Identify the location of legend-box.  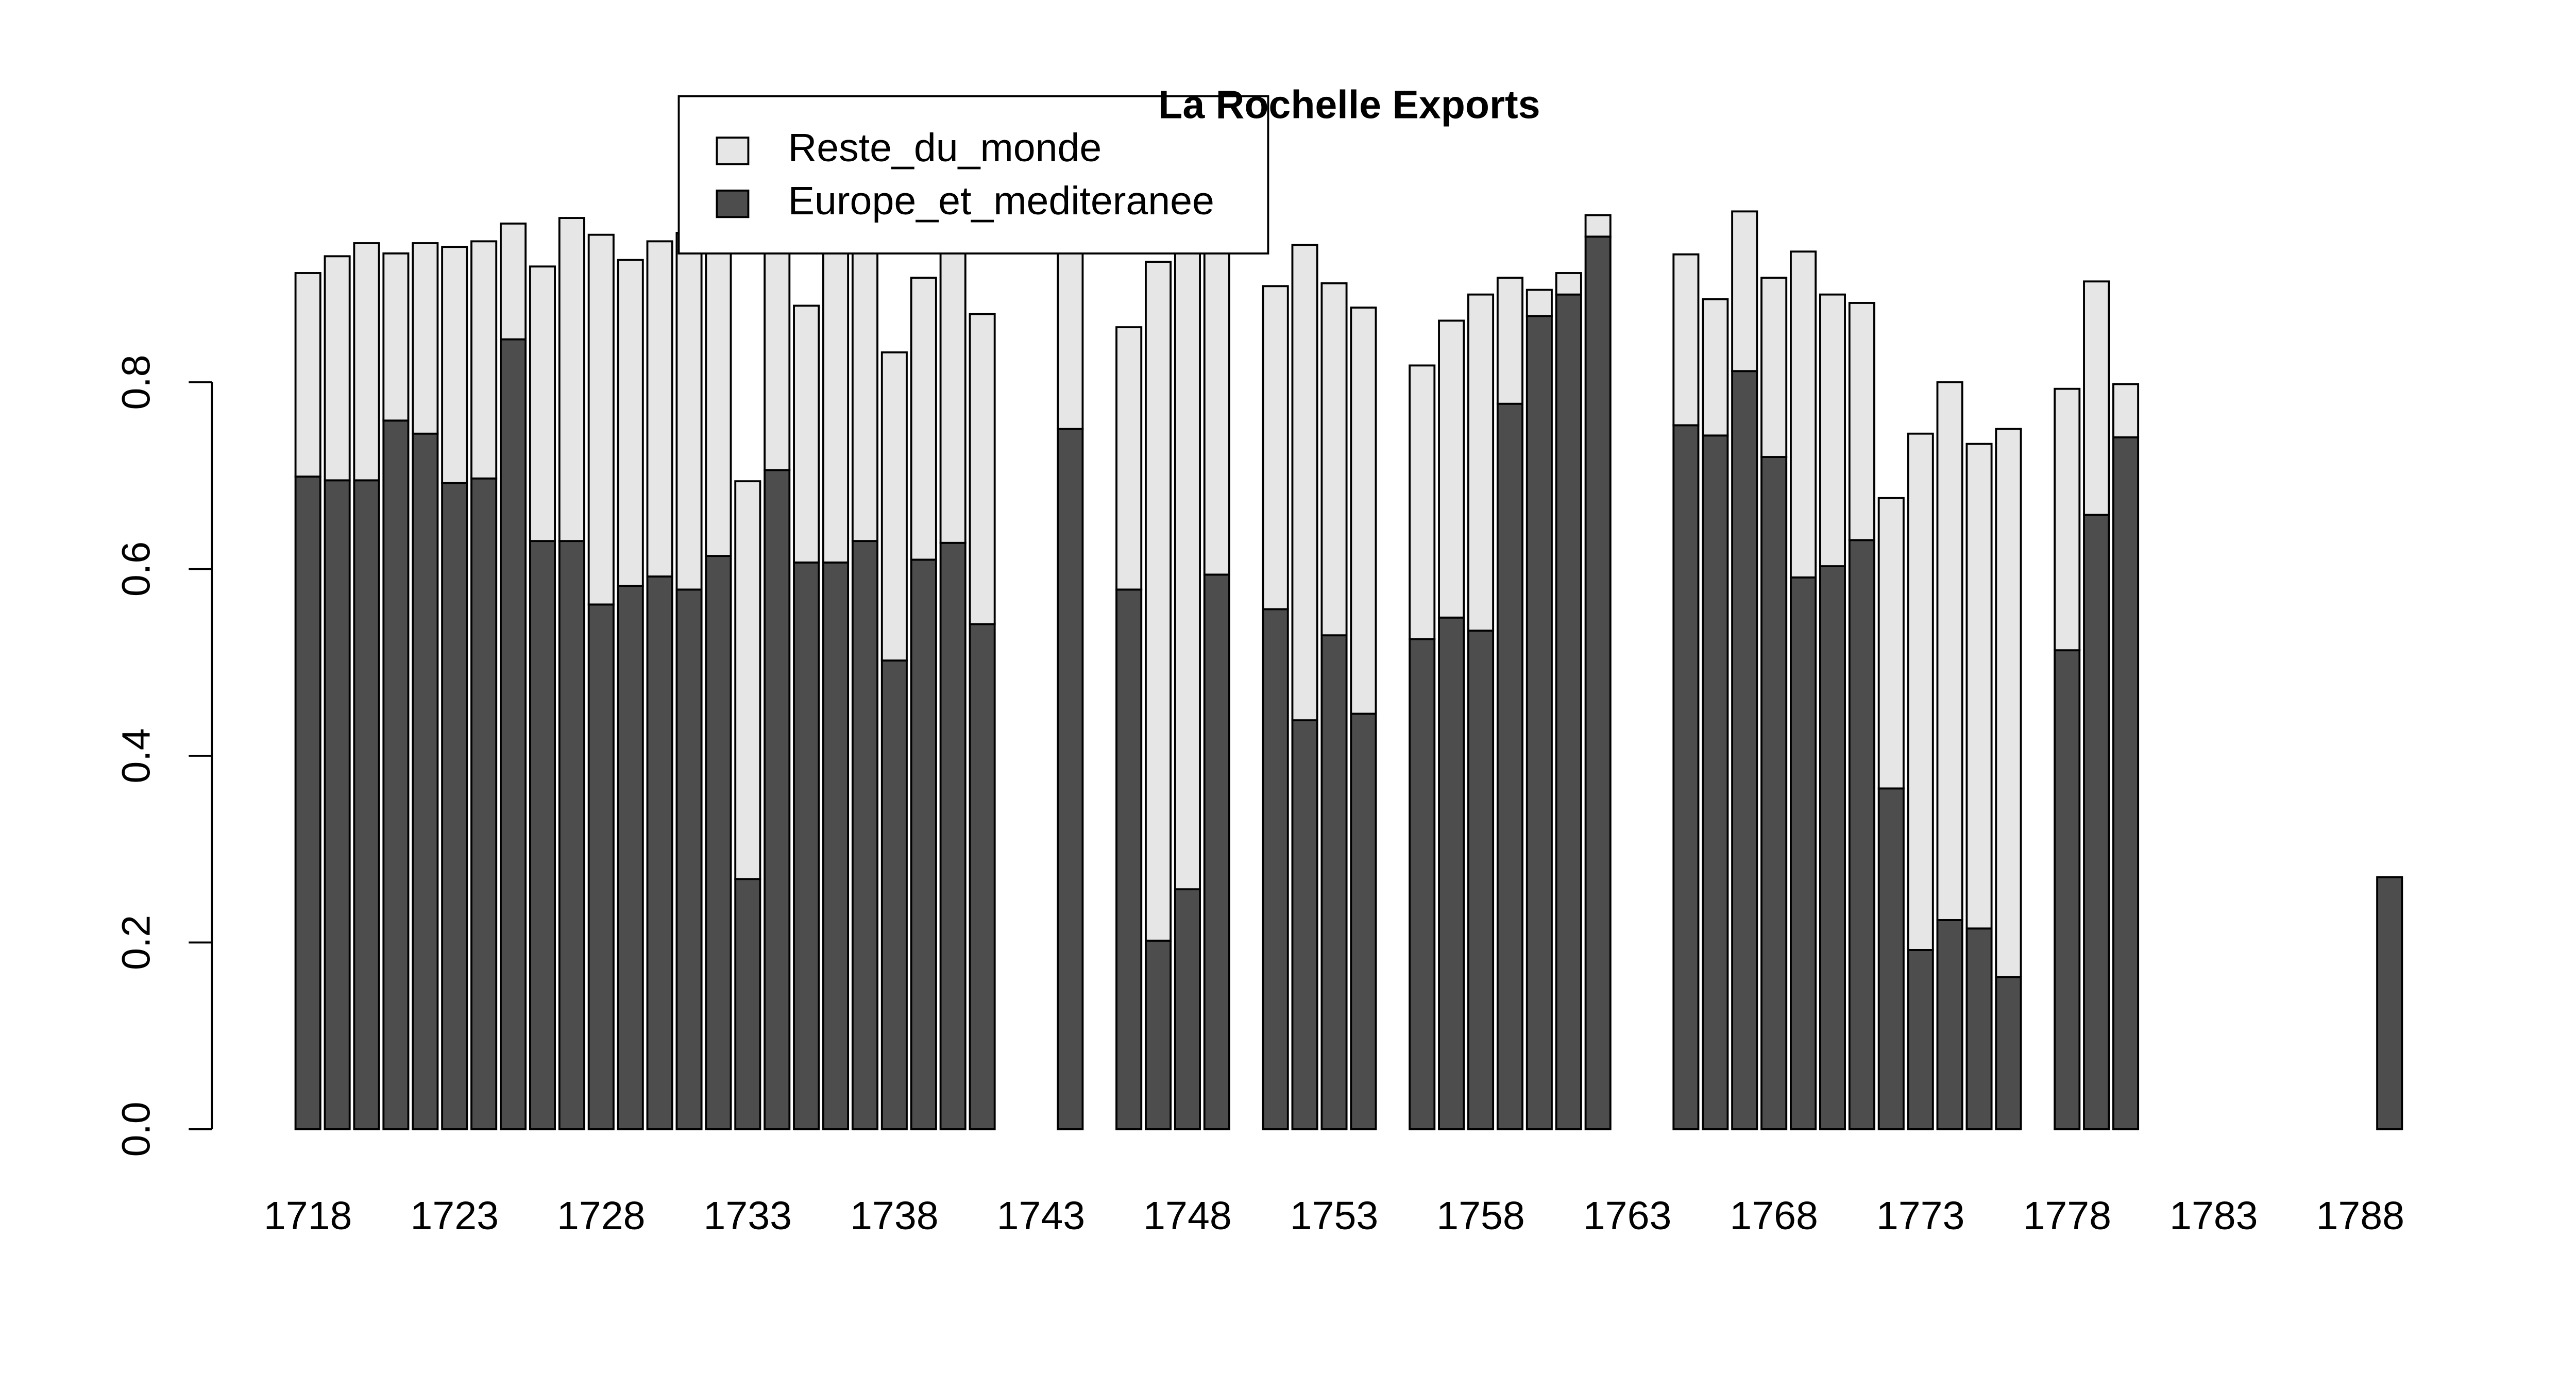
(973, 175).